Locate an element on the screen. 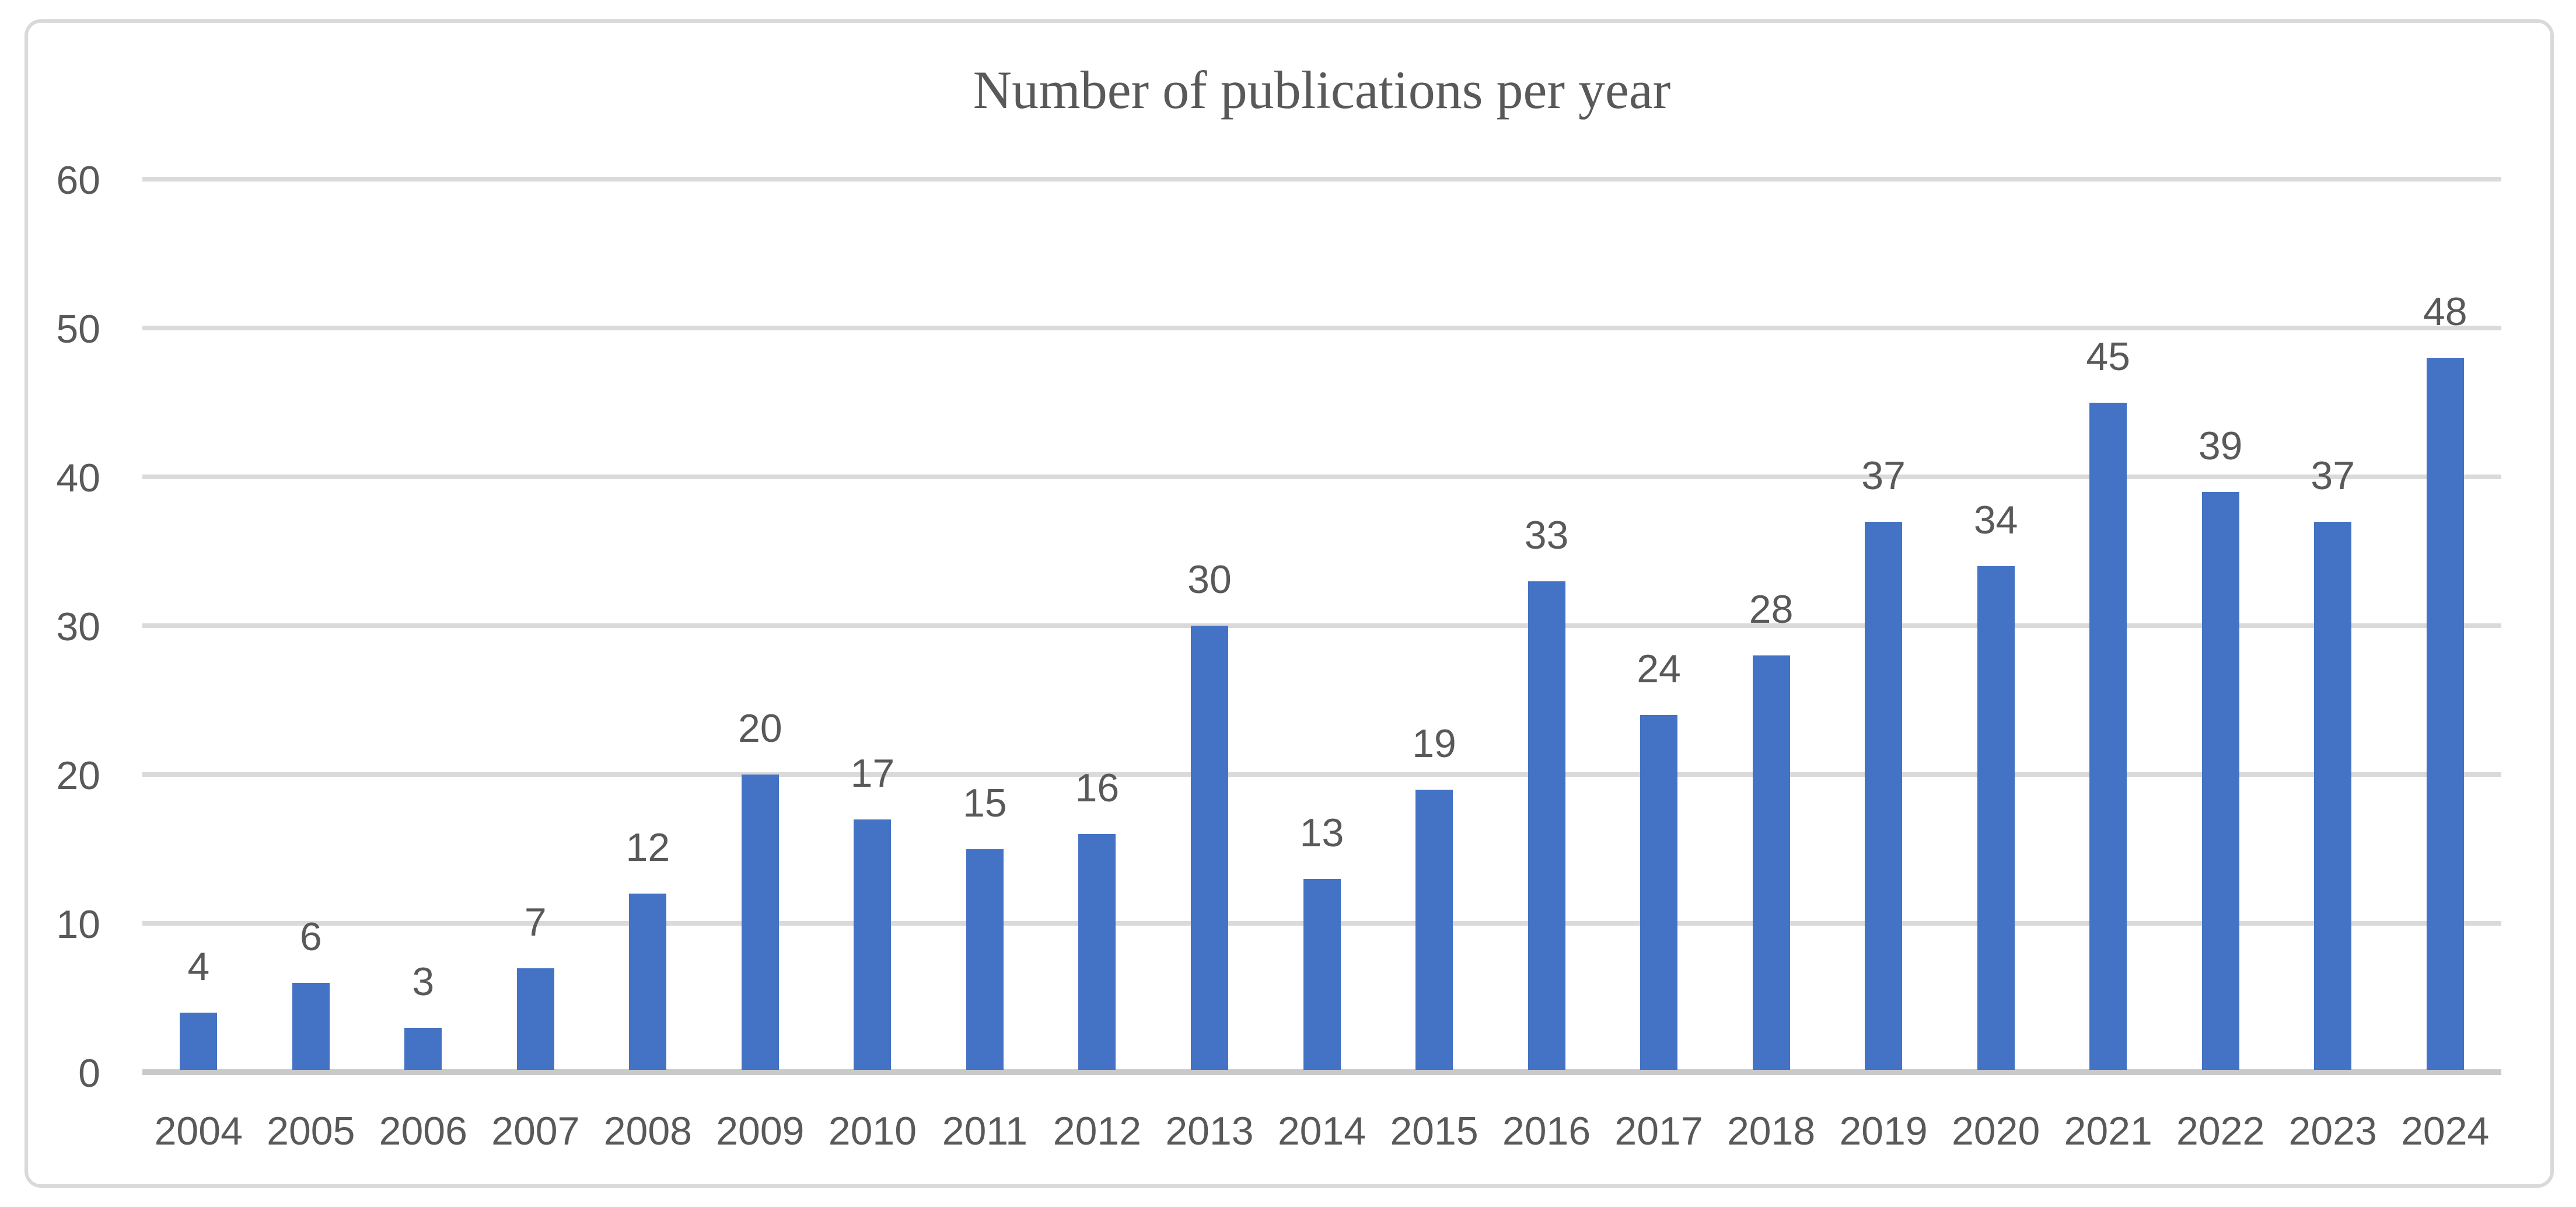 This screenshot has height=1207, width=2576. bar-2015 is located at coordinates (1434, 929).